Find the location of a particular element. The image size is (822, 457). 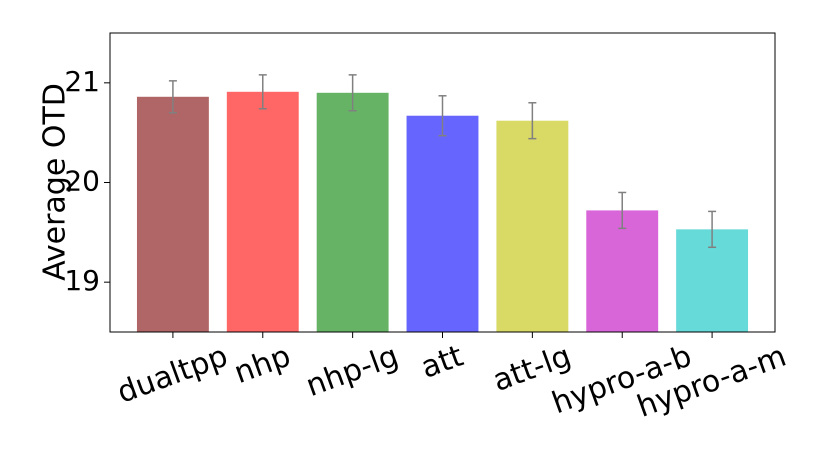

y-tick-label: 21 is located at coordinates (82, 81).